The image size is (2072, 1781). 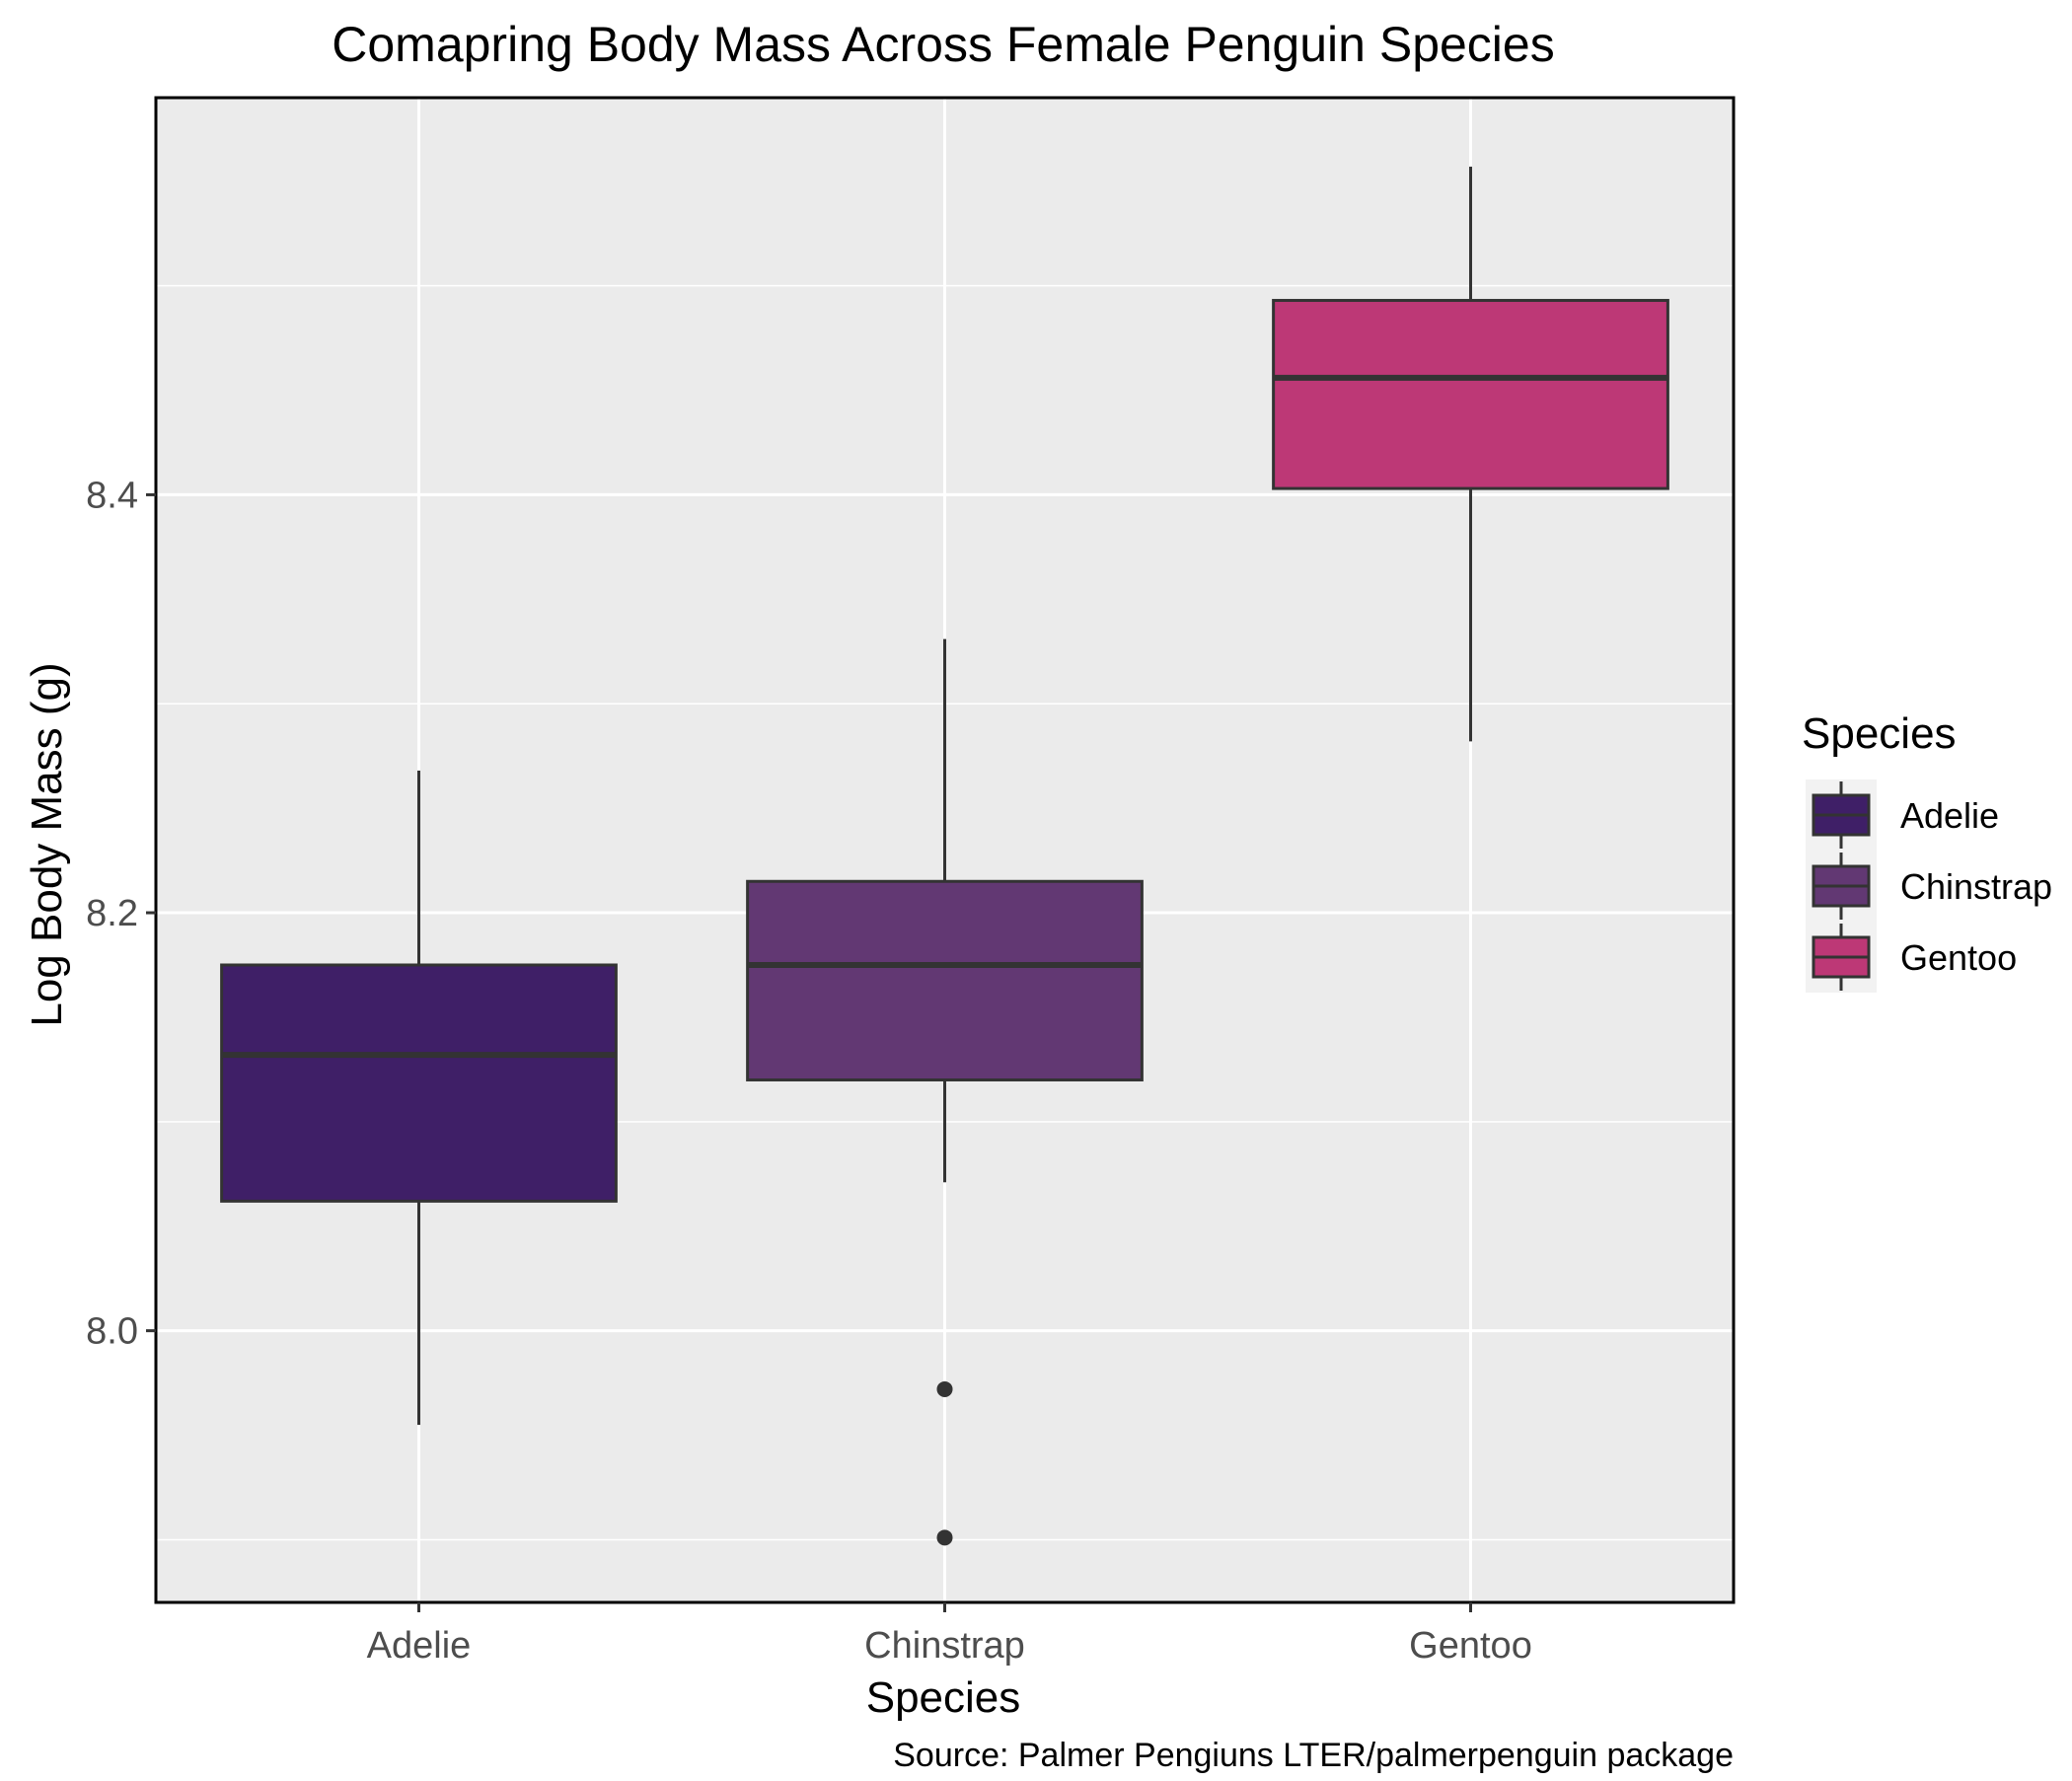 I want to click on legend-label: Chinstrap, so click(x=1976, y=887).